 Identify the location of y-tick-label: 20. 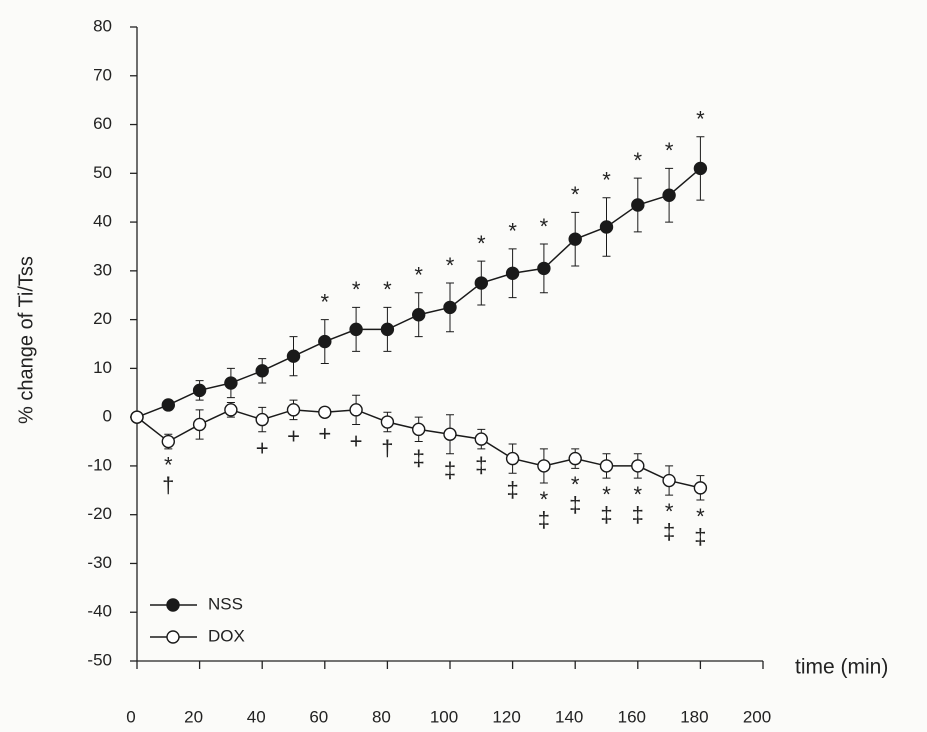
(102, 318).